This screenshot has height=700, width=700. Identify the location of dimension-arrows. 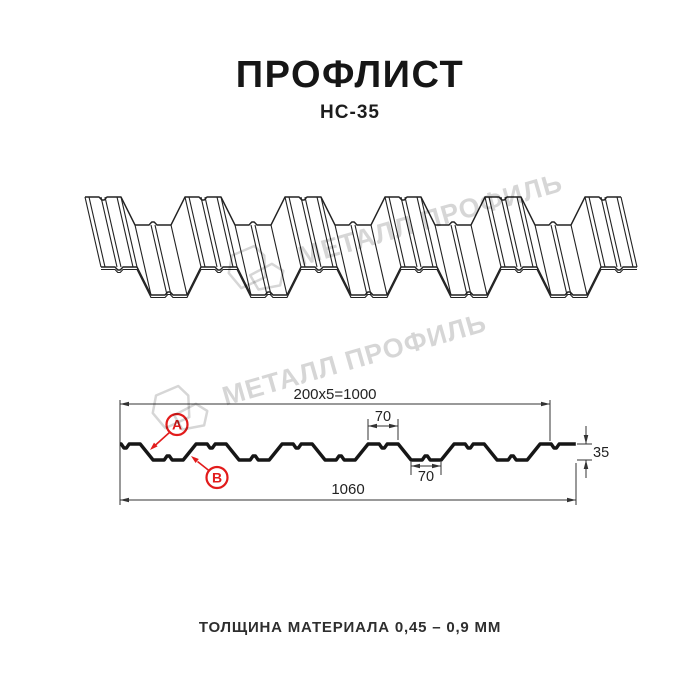
(354, 452).